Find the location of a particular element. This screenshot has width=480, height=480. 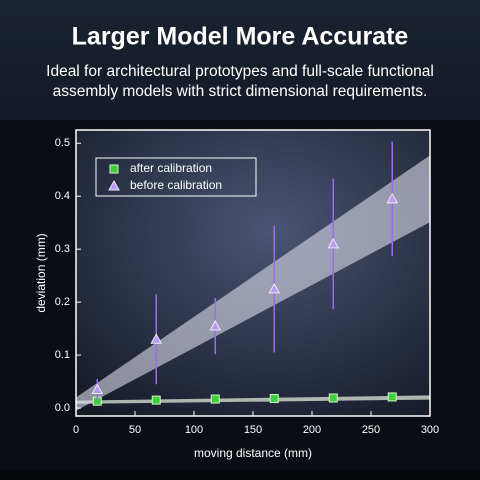

x-tick-label: 300 is located at coordinates (430, 430).